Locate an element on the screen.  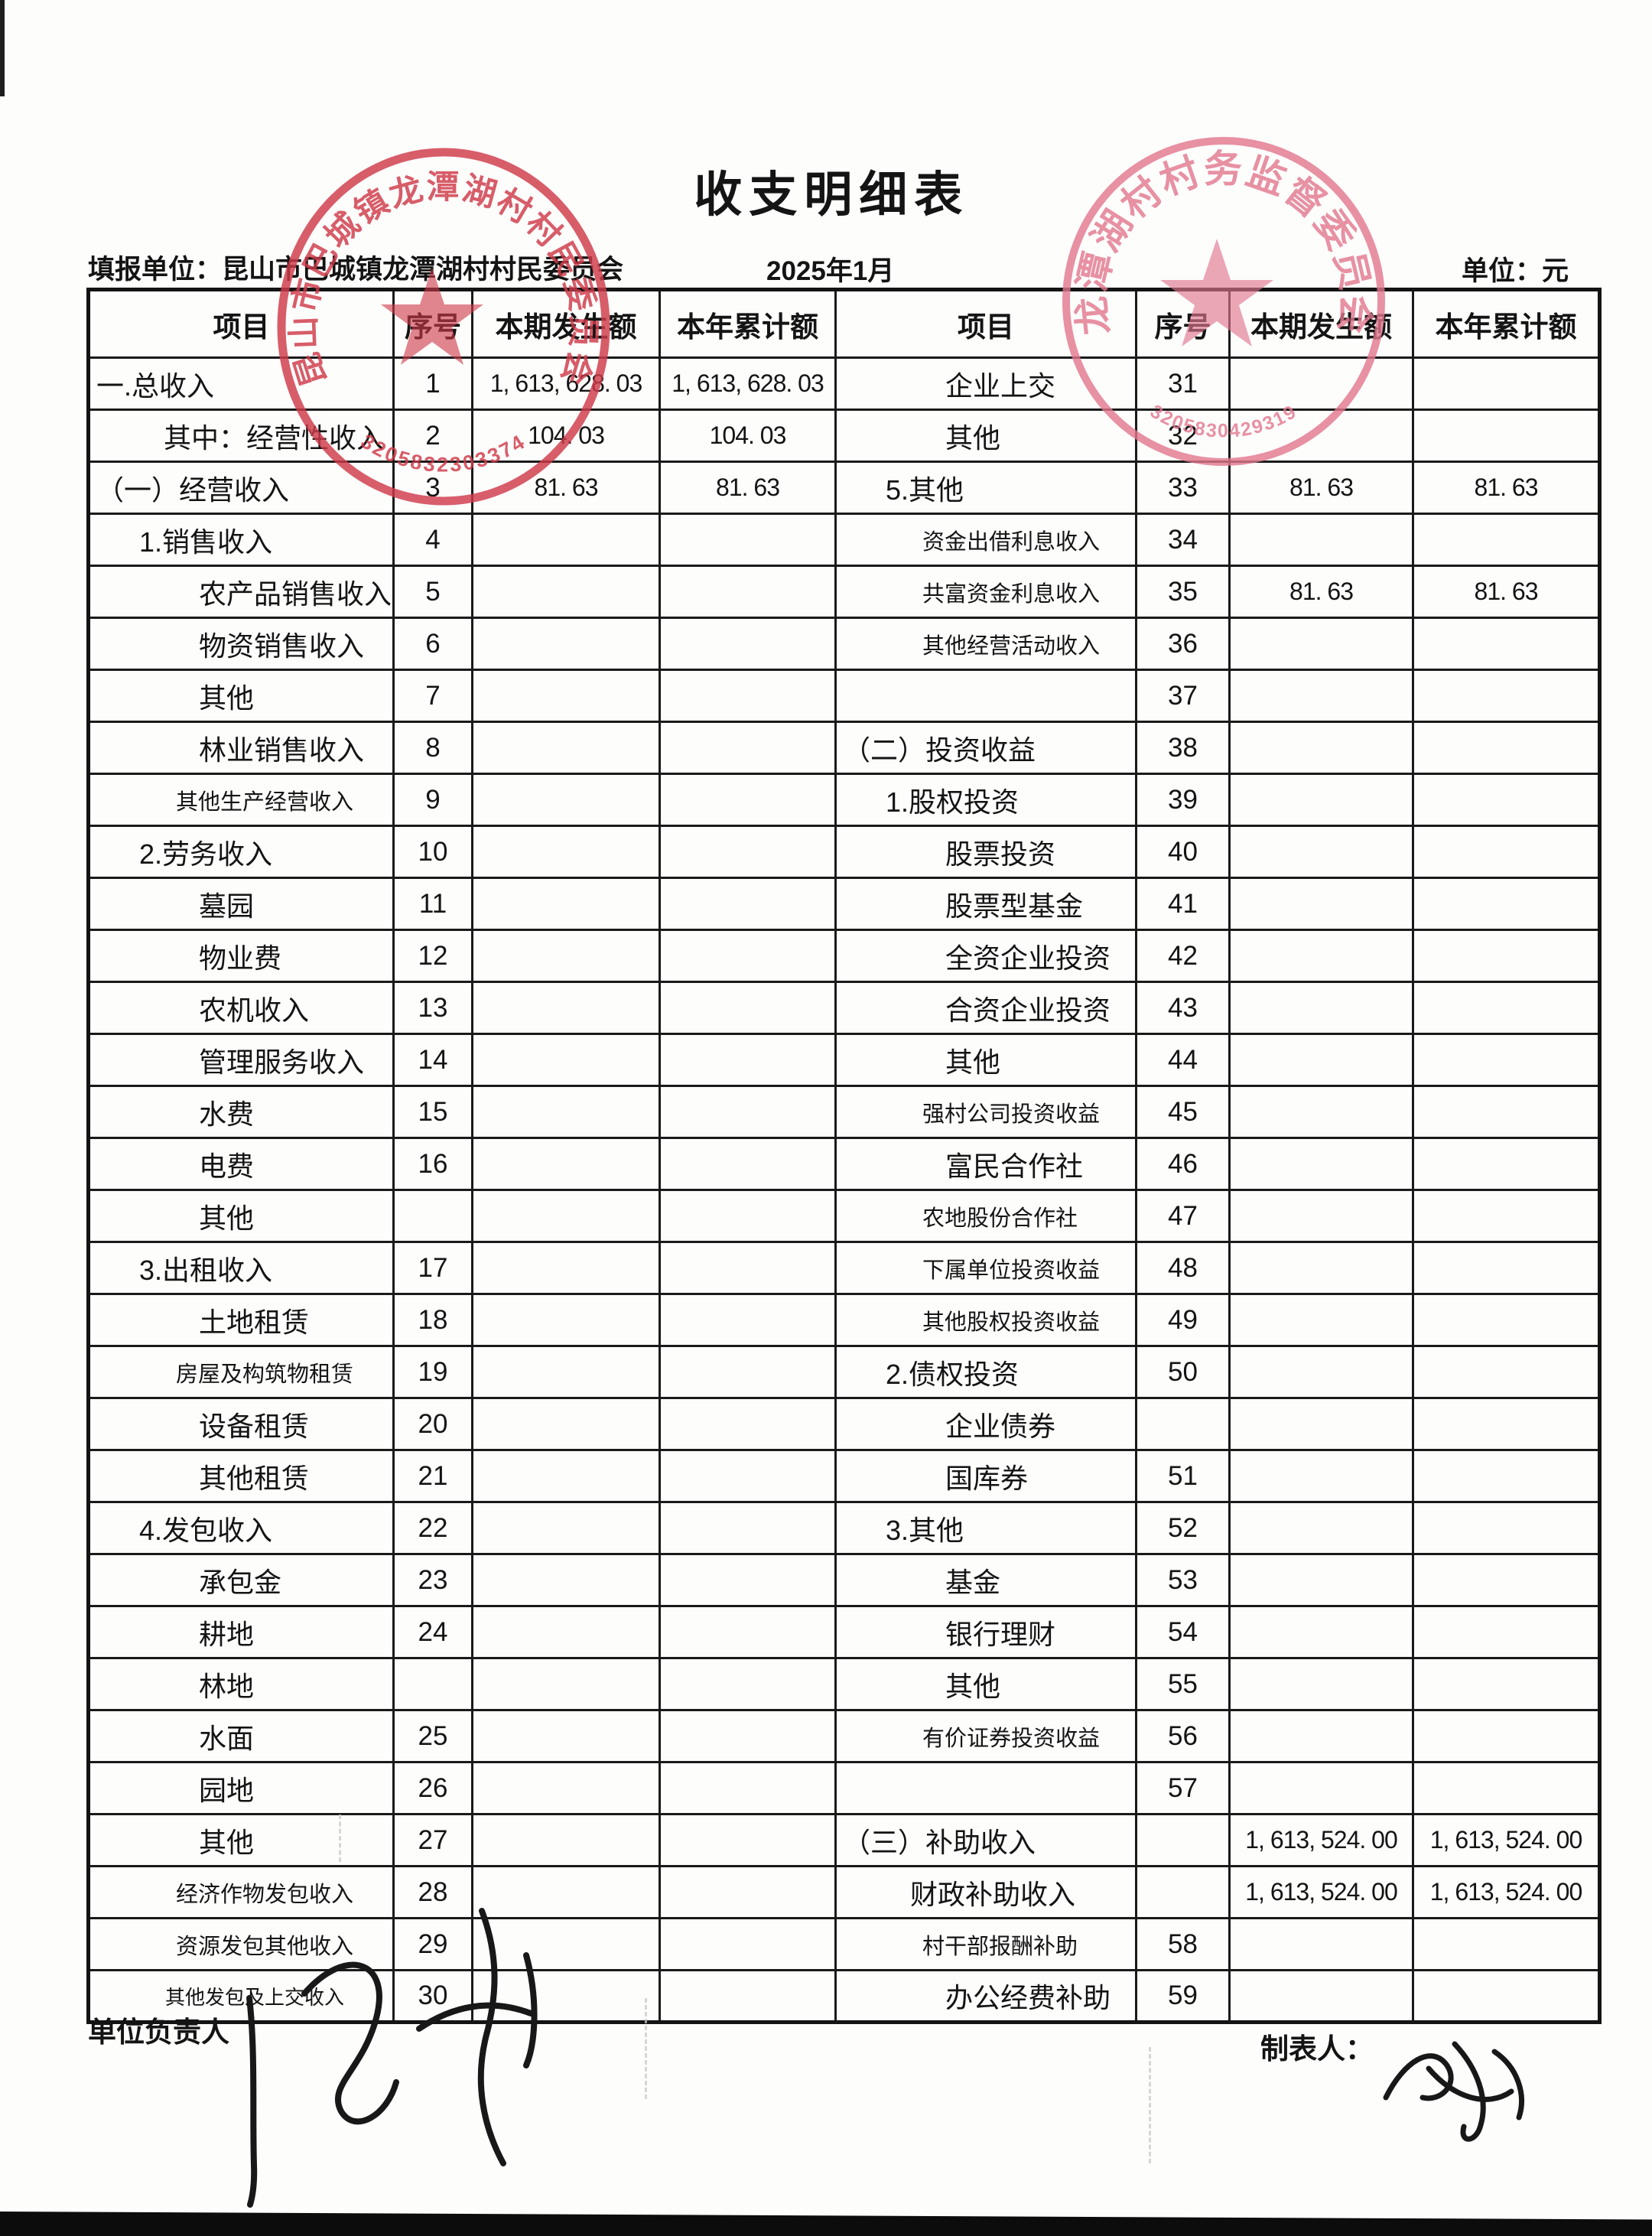
serial-cell: 49 is located at coordinates (1183, 1320).